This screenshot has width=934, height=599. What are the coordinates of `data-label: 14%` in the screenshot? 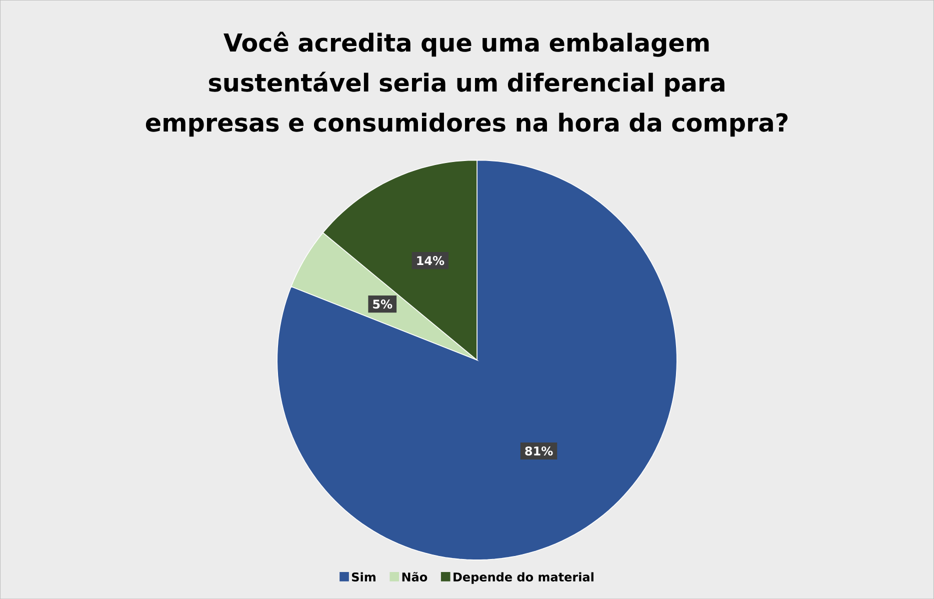 It's located at (430, 261).